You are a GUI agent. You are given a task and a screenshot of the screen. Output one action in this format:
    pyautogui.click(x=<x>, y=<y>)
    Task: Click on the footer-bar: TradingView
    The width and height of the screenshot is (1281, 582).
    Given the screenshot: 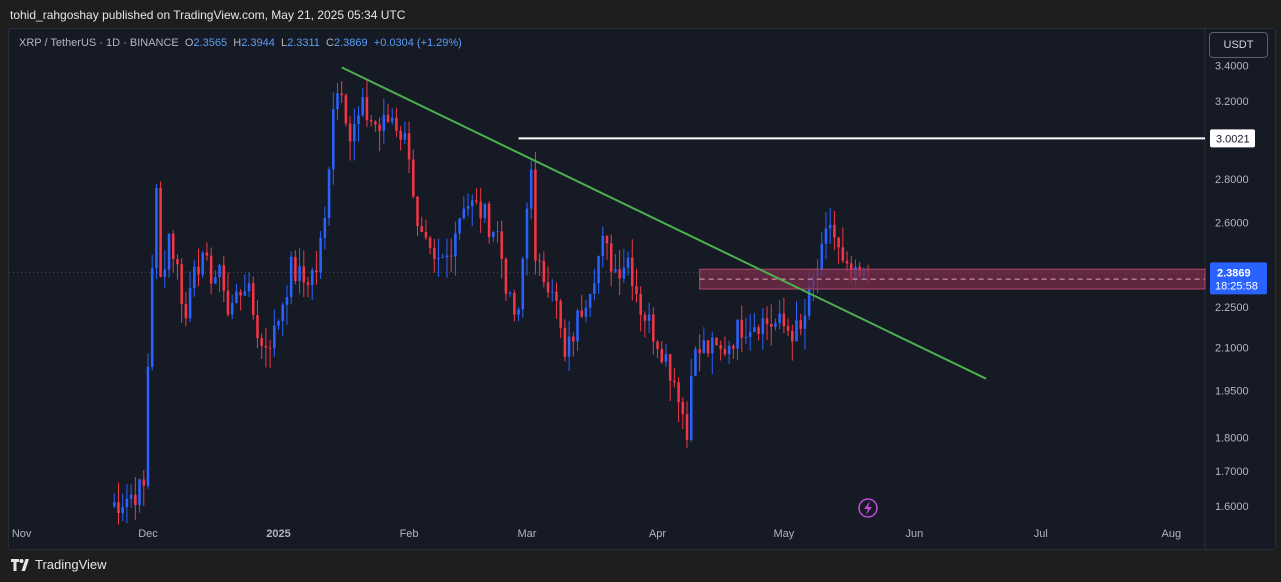 What is the action you would take?
    pyautogui.click(x=640, y=567)
    